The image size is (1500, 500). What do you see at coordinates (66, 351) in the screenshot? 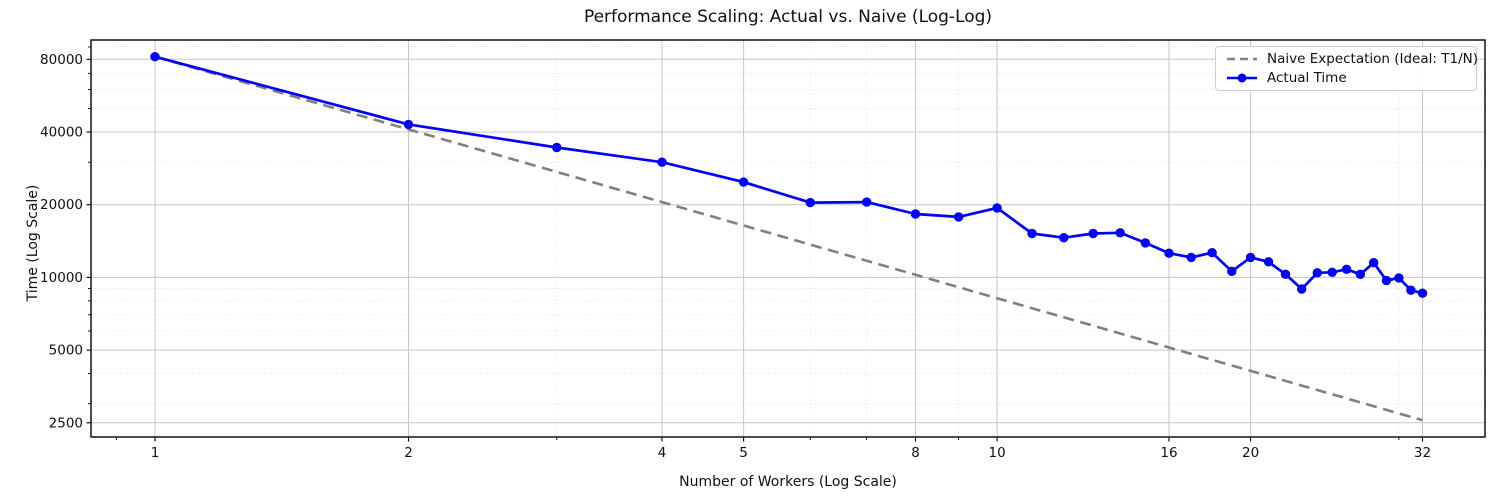
I see `y-tick-label: 5000` at bounding box center [66, 351].